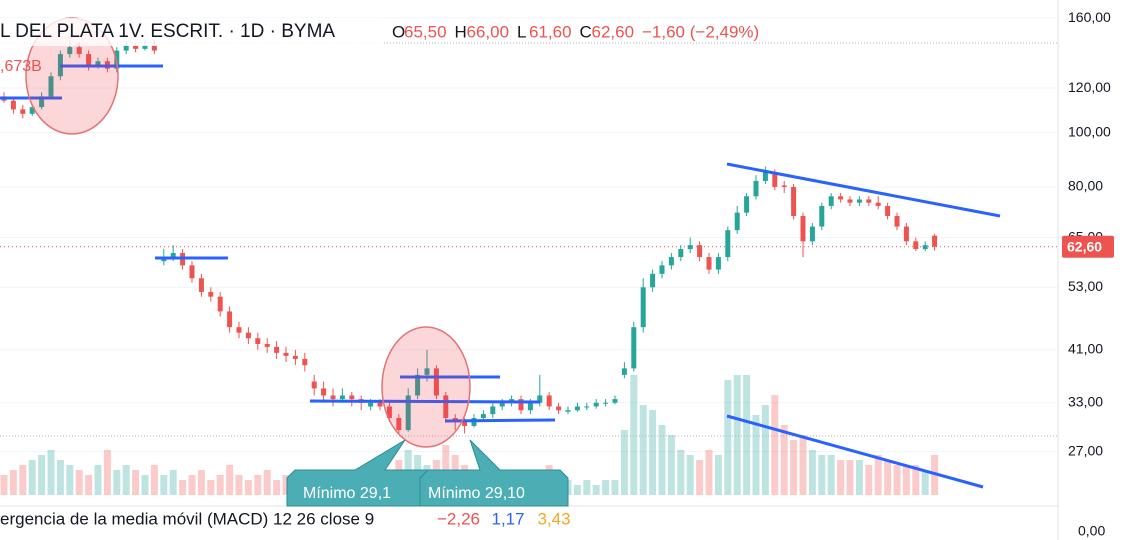  I want to click on y-tick-label: 53,00, so click(1085, 286).